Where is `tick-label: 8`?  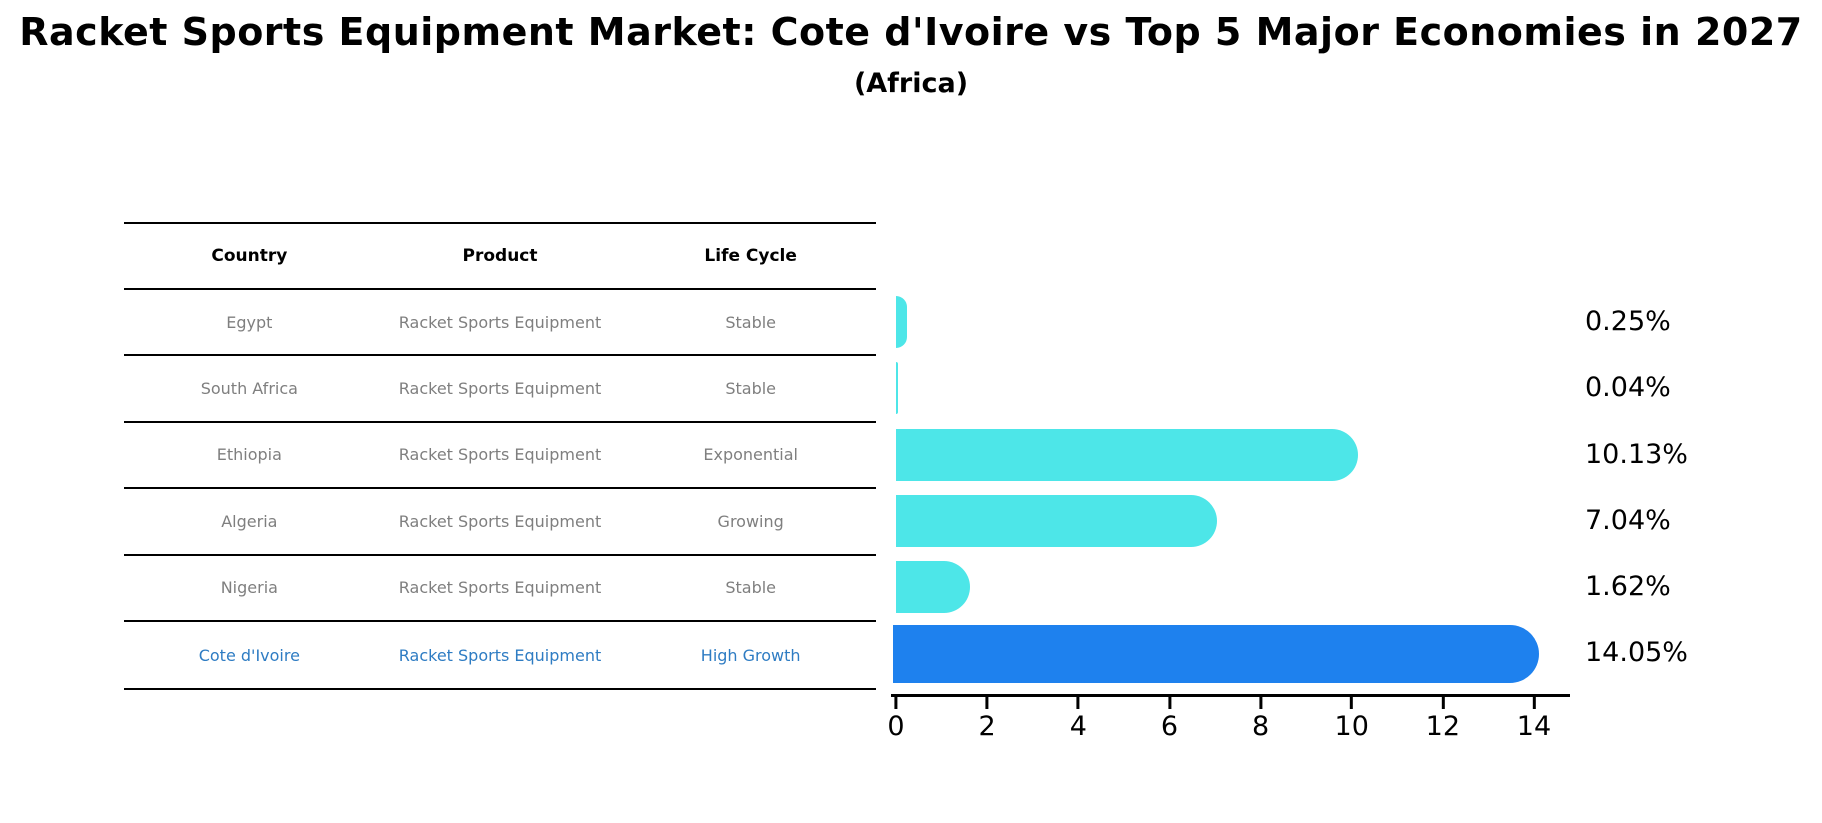
tick-label: 8 is located at coordinates (1260, 726).